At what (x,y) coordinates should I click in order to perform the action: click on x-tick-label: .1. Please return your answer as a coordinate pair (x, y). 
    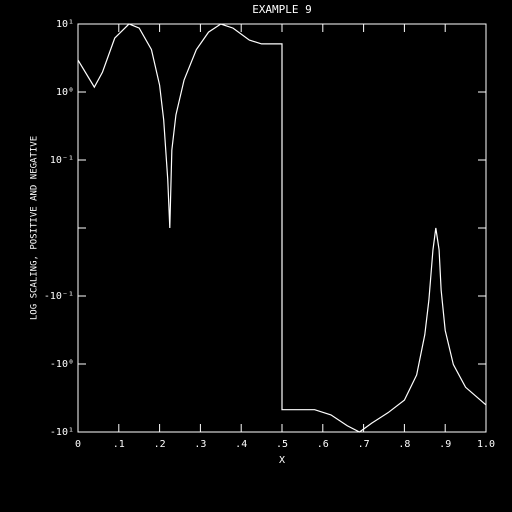
    Looking at the image, I should click on (119, 444).